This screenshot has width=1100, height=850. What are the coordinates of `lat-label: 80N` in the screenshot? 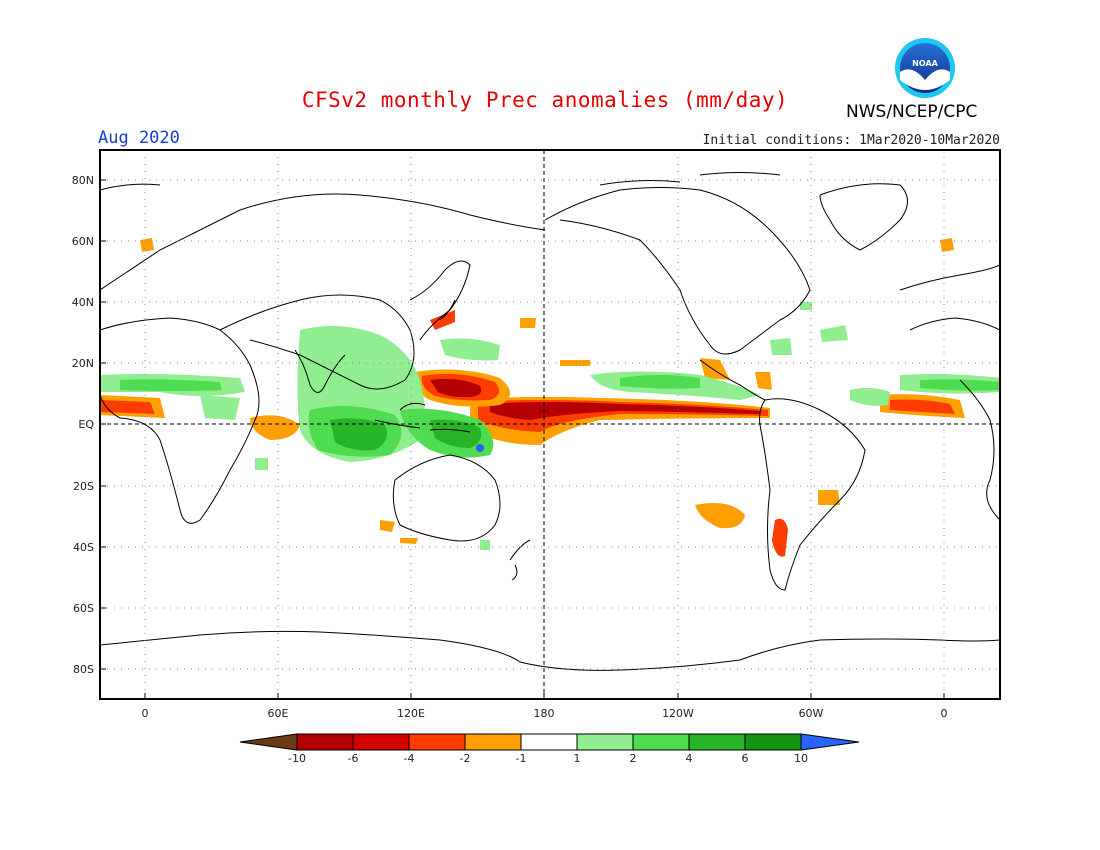 It's located at (83, 180).